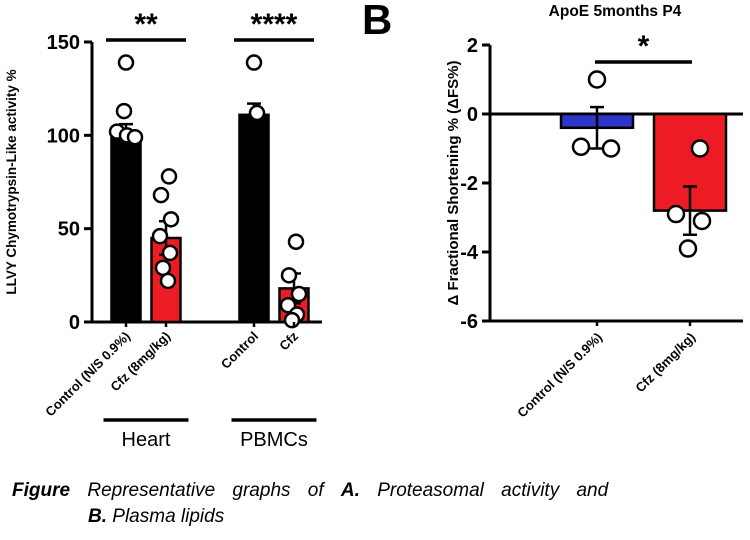 This screenshot has width=750, height=540. I want to click on y-tick-label: 150, so click(63, 43).